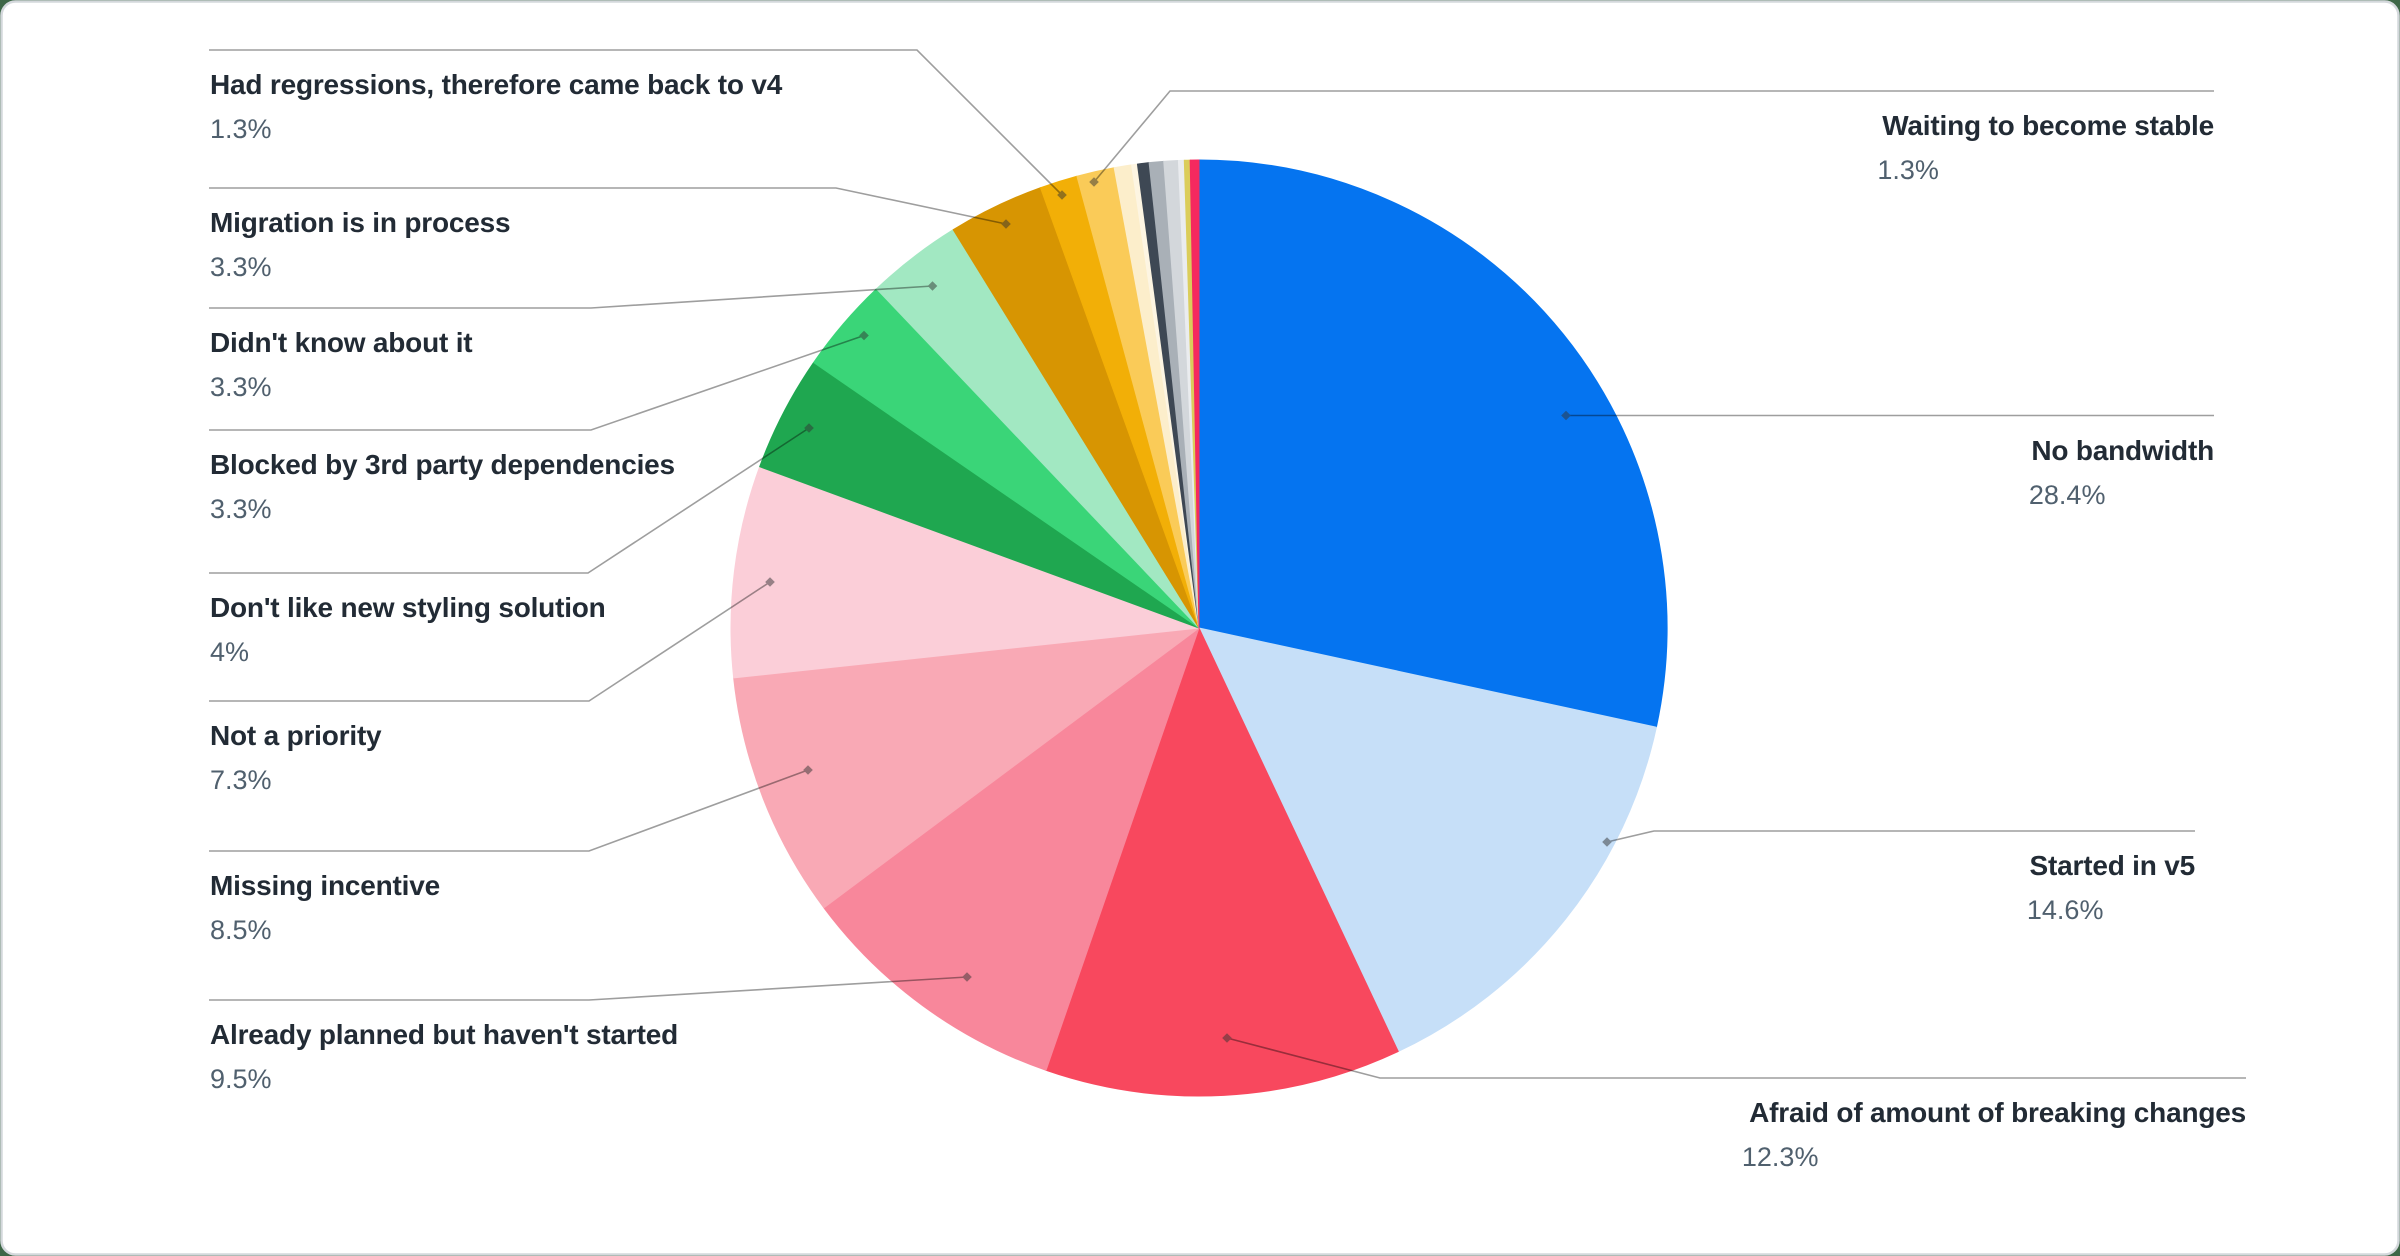  What do you see at coordinates (341, 342) in the screenshot?
I see `svg-text: Didn't know about it` at bounding box center [341, 342].